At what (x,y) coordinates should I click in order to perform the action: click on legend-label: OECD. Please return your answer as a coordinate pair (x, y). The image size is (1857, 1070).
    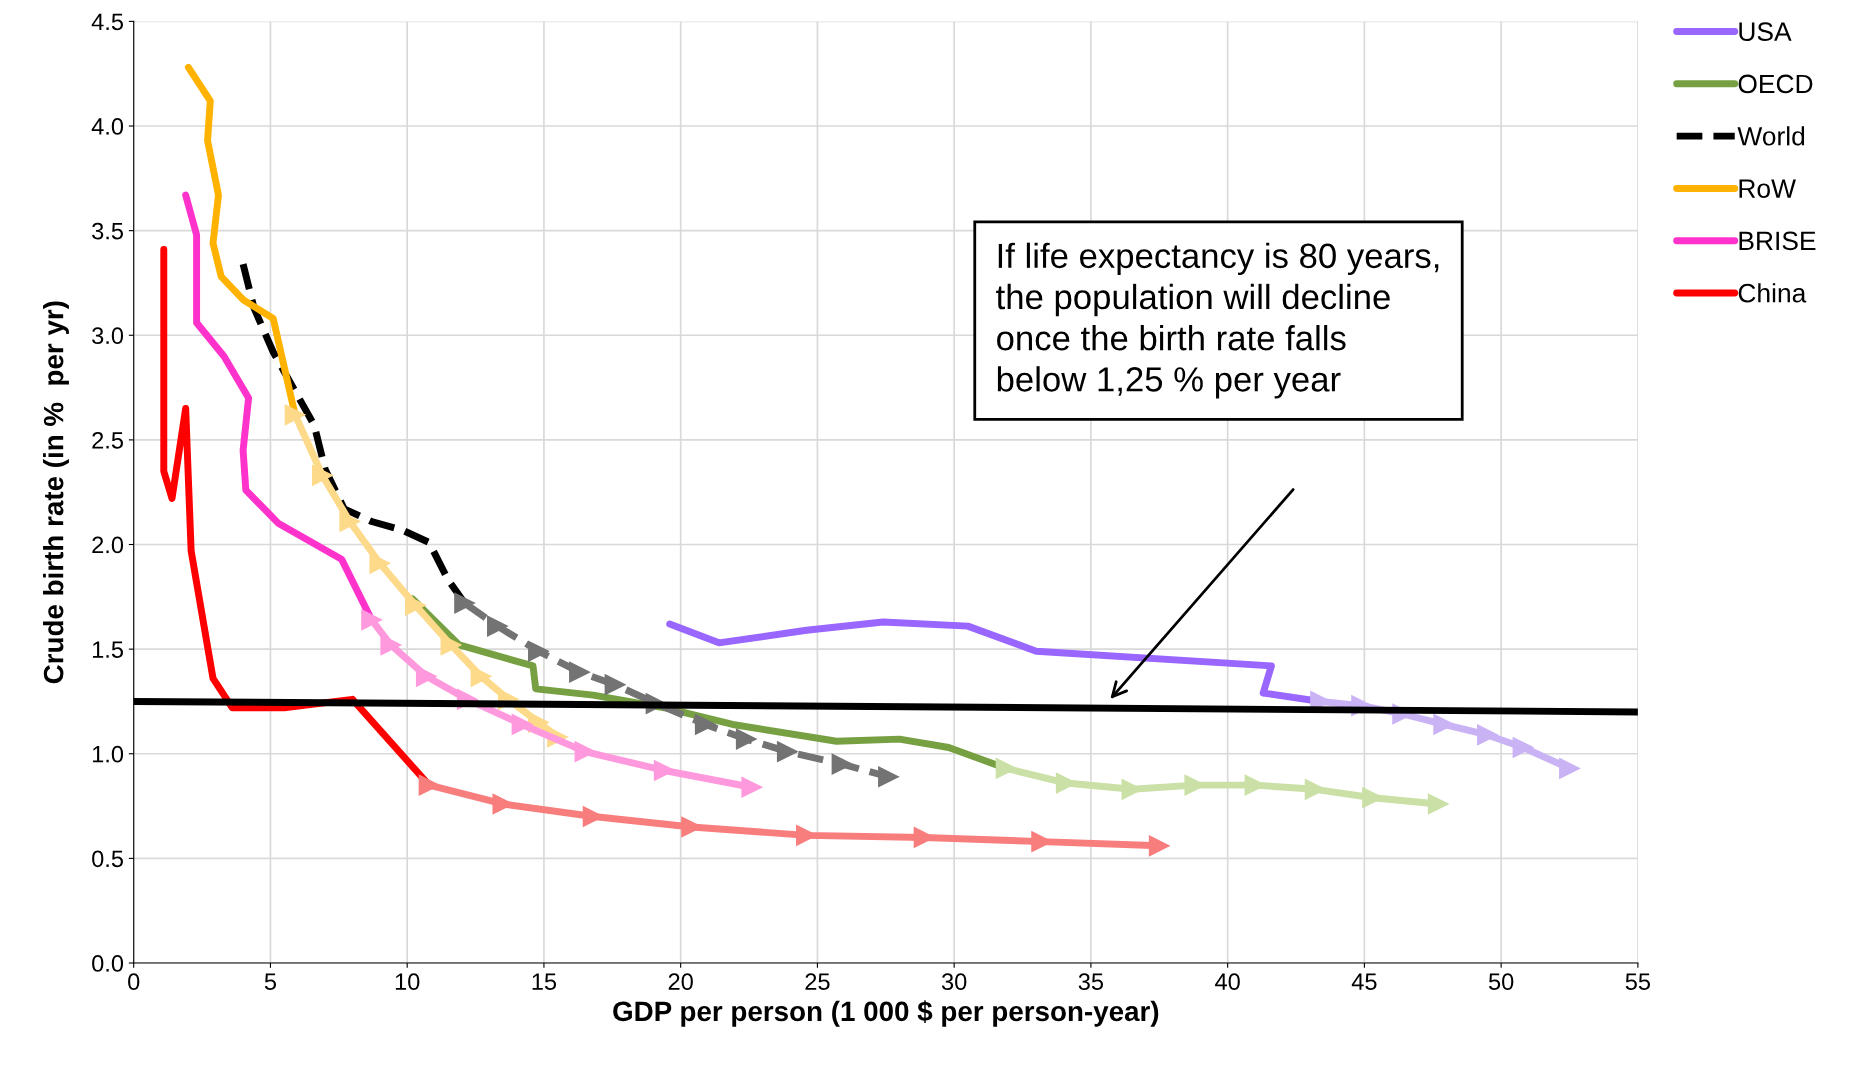
    Looking at the image, I should click on (1775, 84).